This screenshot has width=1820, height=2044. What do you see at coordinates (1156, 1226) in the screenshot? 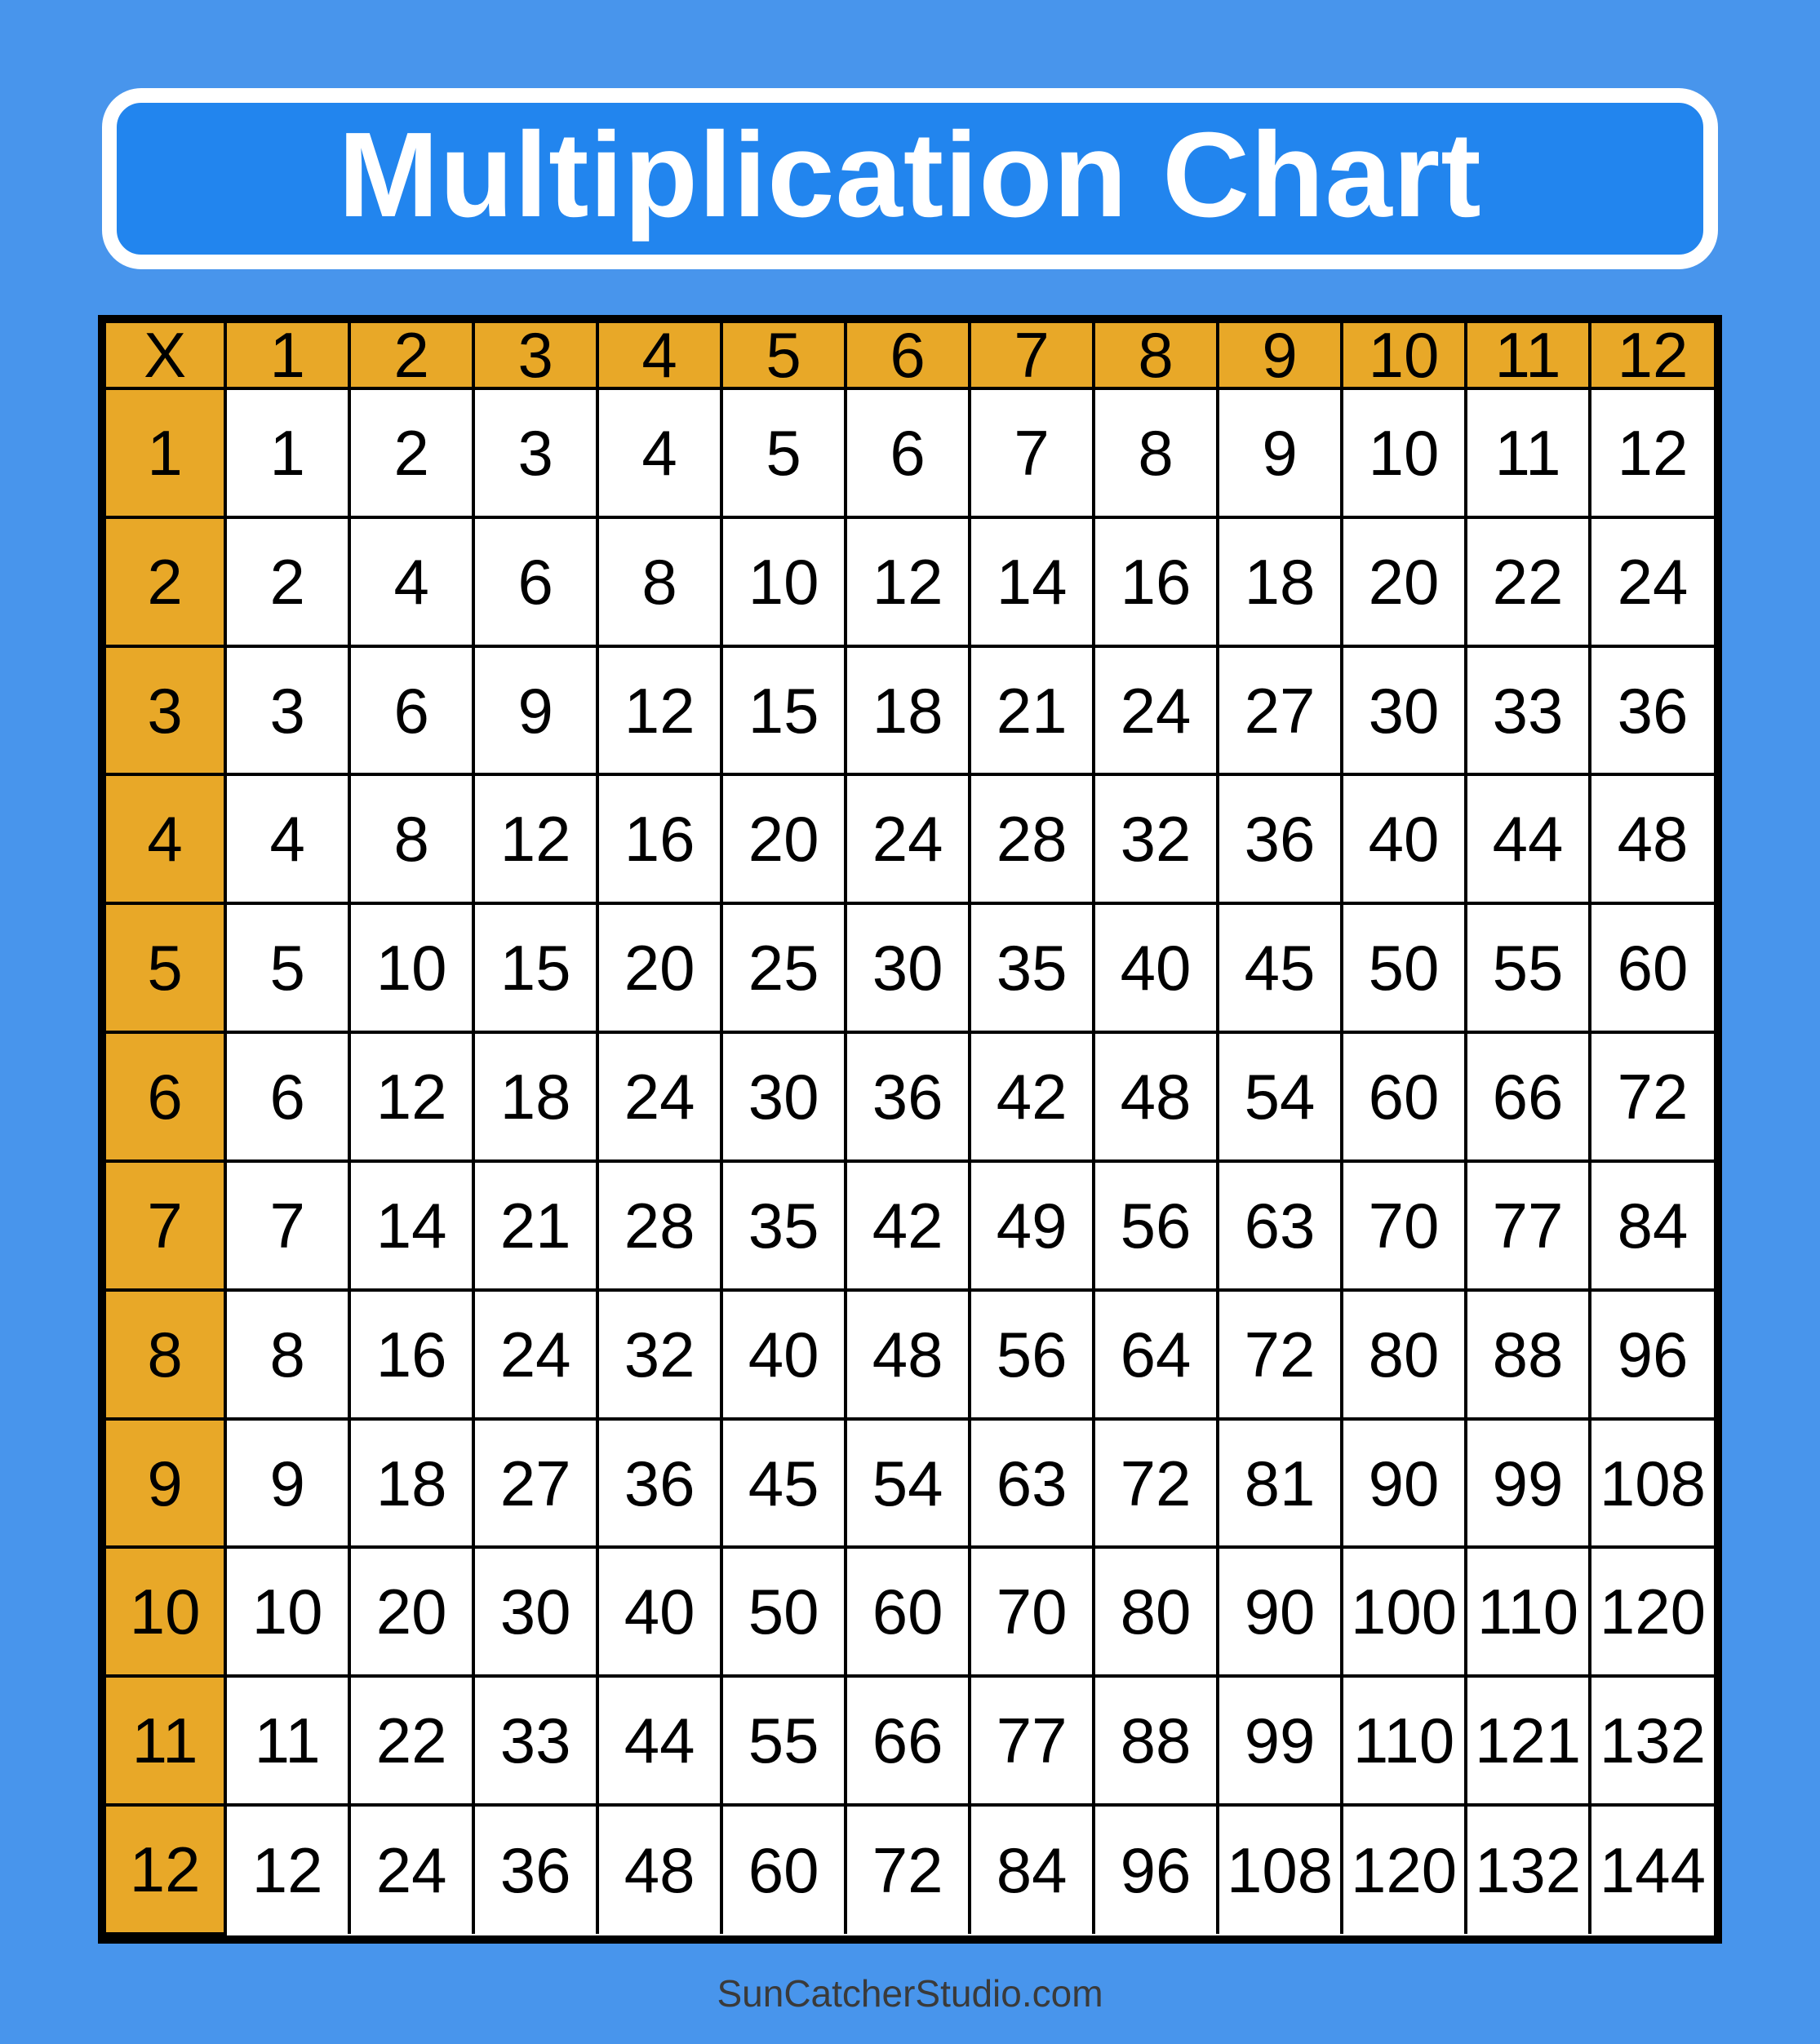
I see `product-cell: 56` at bounding box center [1156, 1226].